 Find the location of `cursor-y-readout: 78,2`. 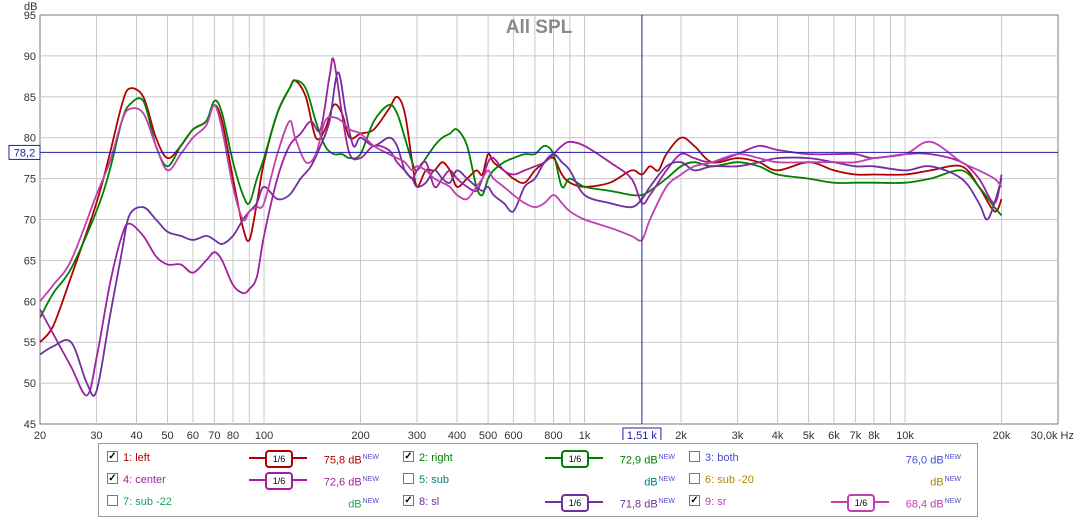

cursor-y-readout: 78,2 is located at coordinates (24, 153).